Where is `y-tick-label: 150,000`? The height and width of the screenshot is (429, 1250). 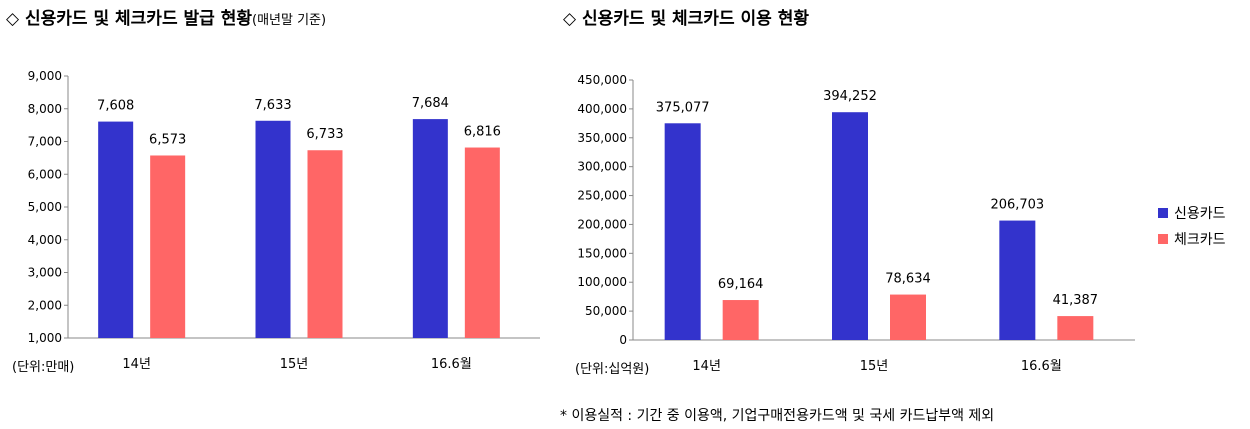 y-tick-label: 150,000 is located at coordinates (602, 253).